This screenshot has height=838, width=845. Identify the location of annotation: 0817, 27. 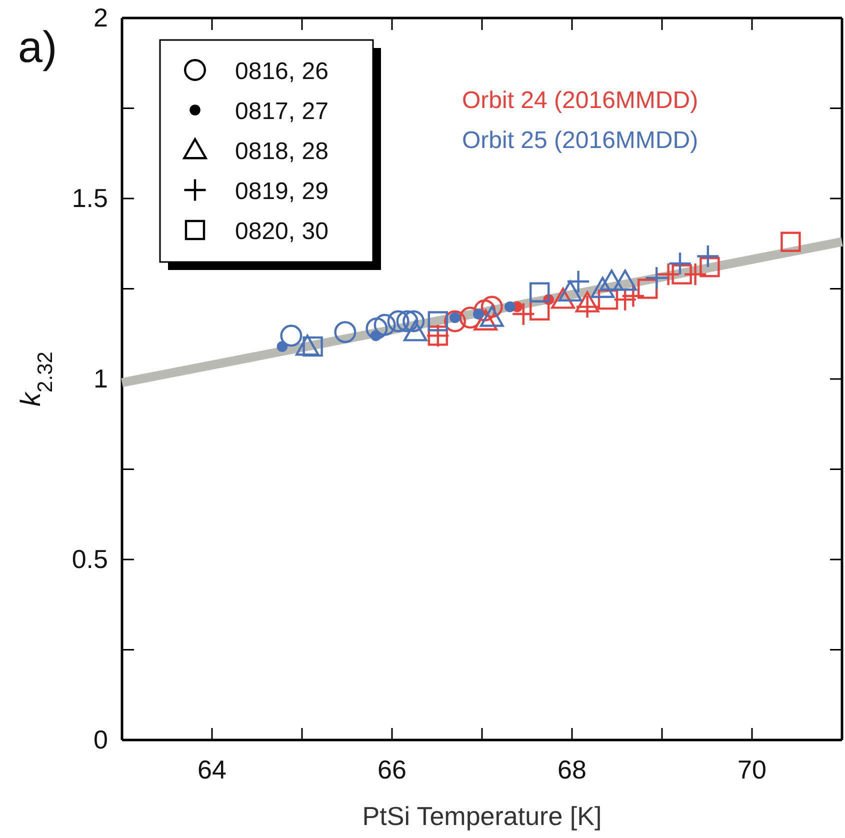
(281, 111).